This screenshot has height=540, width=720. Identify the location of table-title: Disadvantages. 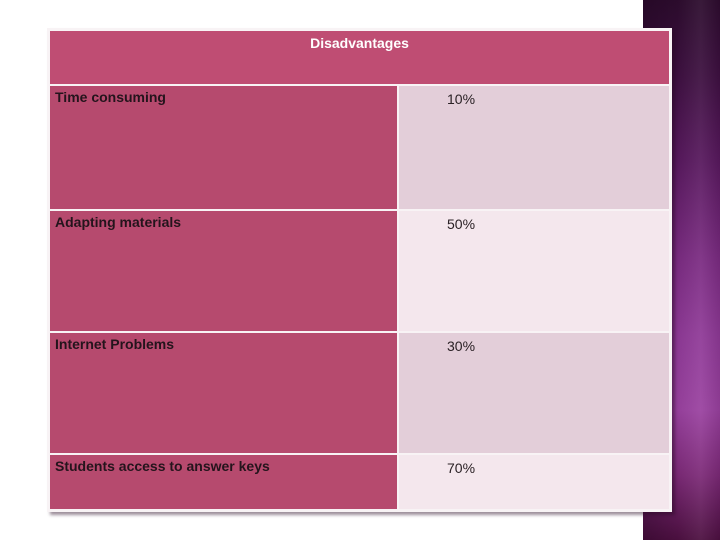
(359, 43).